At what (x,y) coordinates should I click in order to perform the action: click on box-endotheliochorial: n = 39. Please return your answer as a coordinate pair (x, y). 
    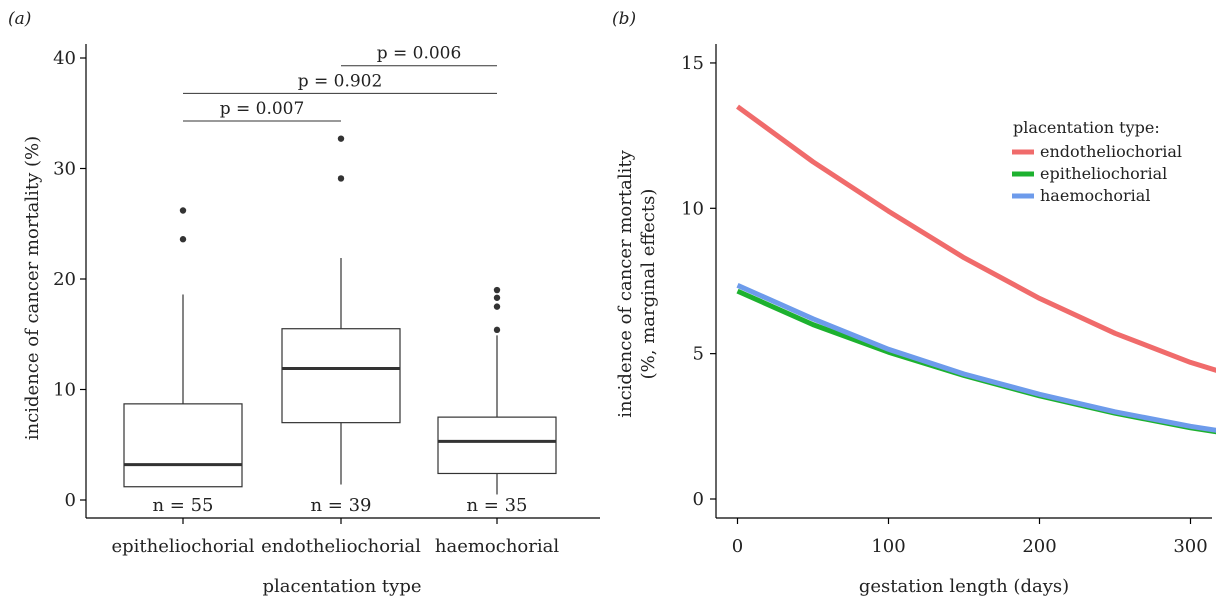
    Looking at the image, I should click on (341, 325).